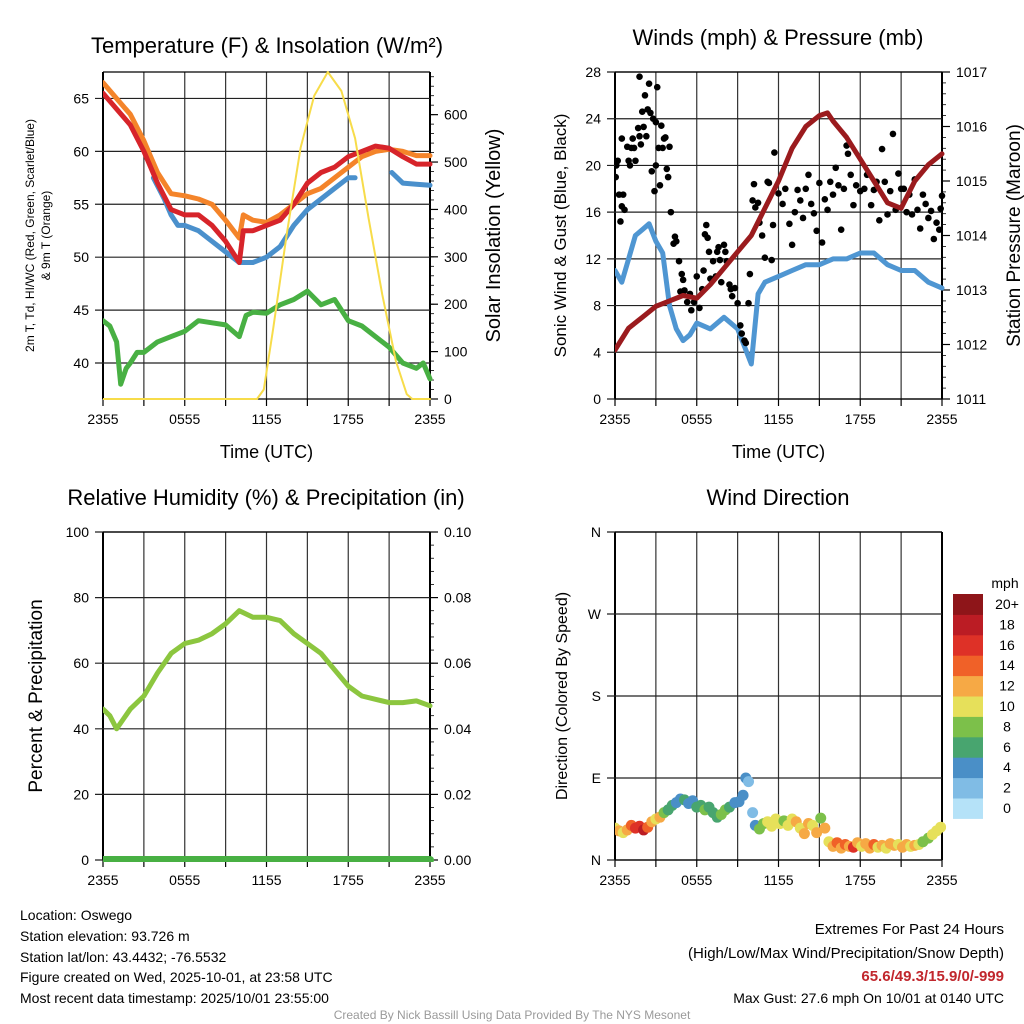  I want to click on x-axis-label: Time (UTC), so click(778, 452).